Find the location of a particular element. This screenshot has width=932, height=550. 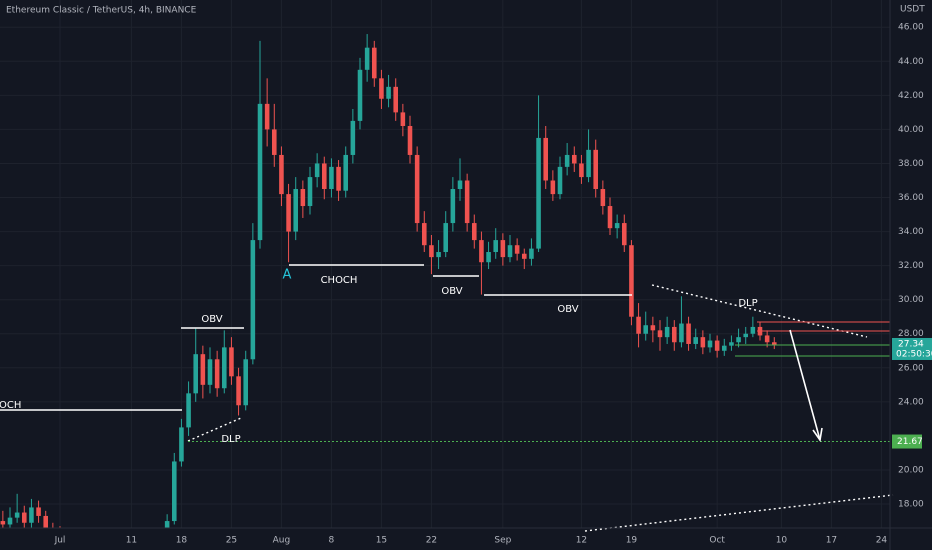

y-tick-label: 20.00 is located at coordinates (911, 470).